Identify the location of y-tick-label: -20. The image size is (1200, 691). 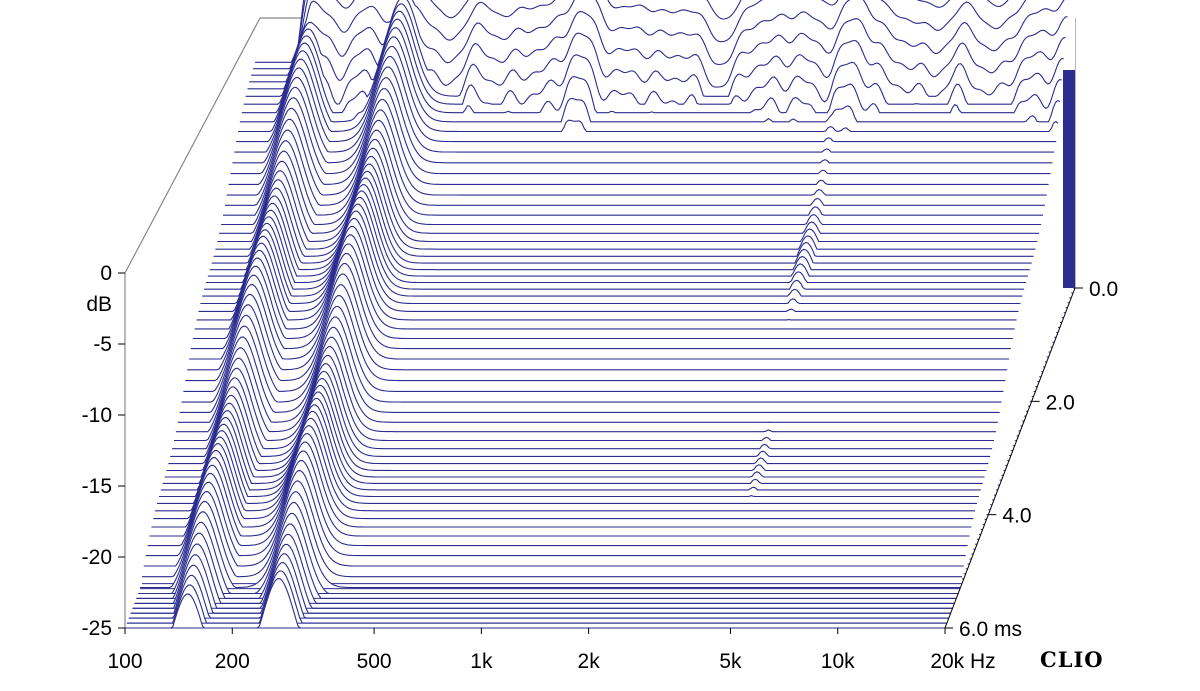
(97, 557).